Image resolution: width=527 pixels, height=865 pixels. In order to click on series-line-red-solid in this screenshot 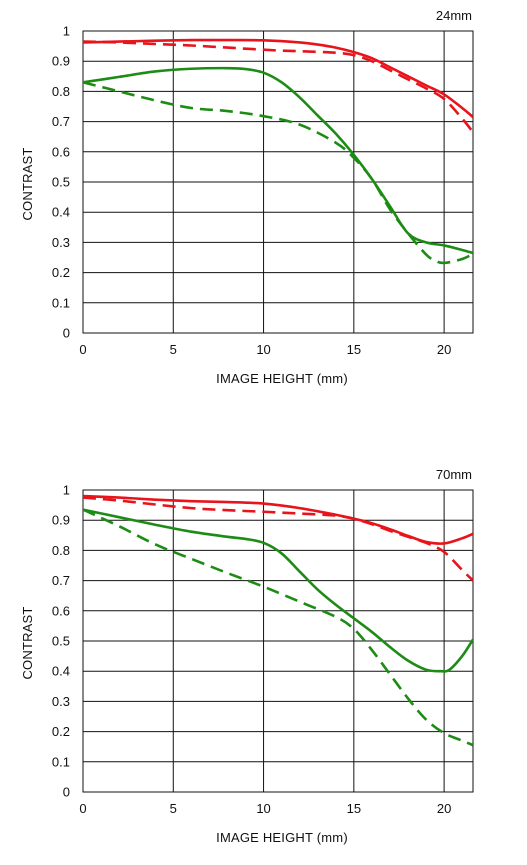, I will do `click(278, 78)`.